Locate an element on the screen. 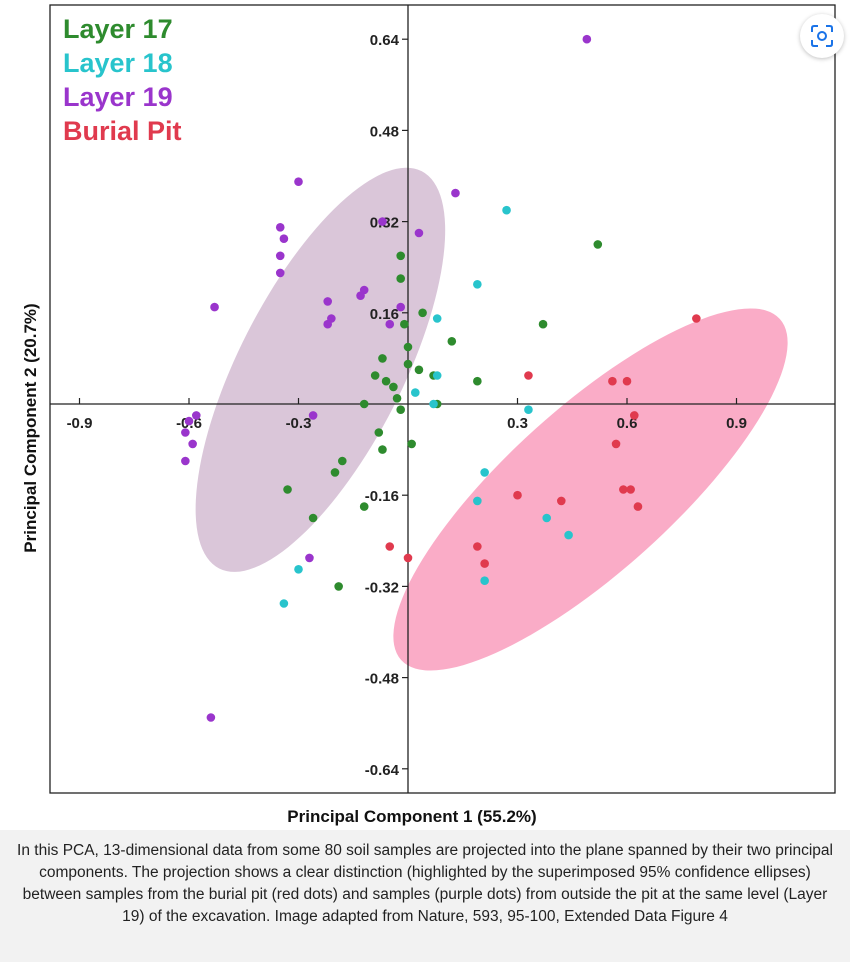 This screenshot has height=962, width=850. legend-item-layer-18: Layer 18 is located at coordinates (118, 63).